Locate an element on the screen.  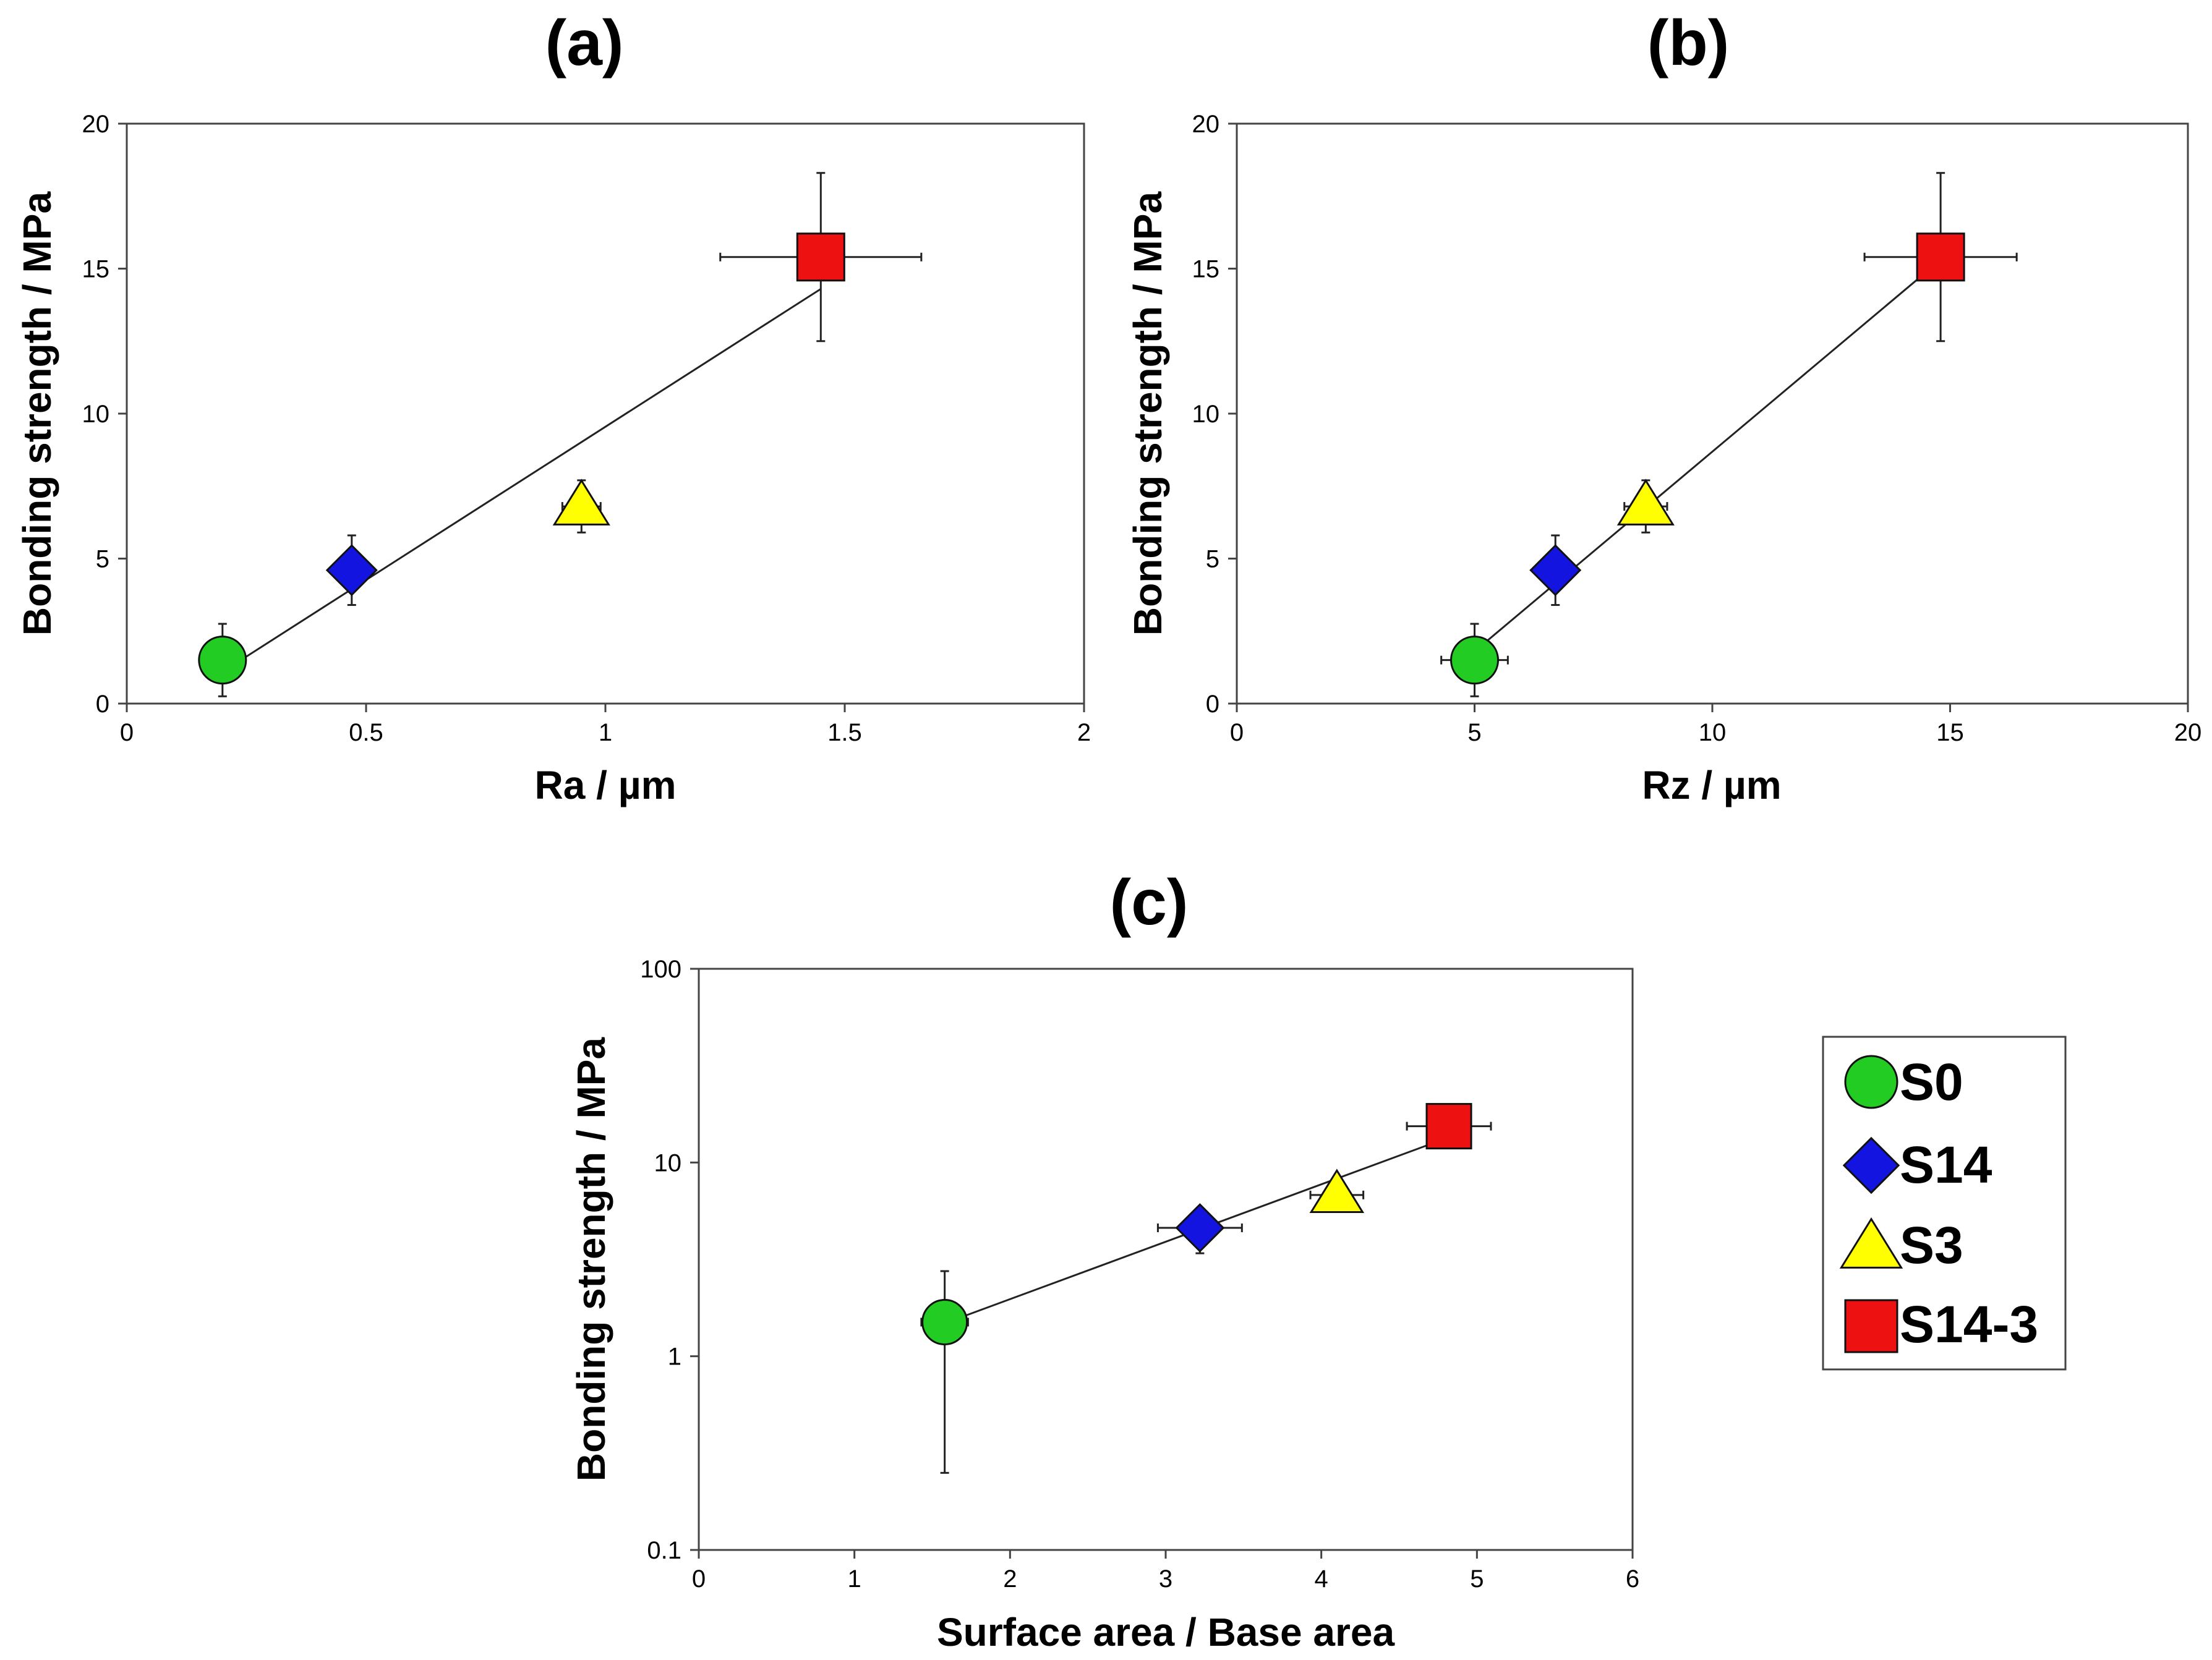
x-tick-label: 20 is located at coordinates (2188, 732).